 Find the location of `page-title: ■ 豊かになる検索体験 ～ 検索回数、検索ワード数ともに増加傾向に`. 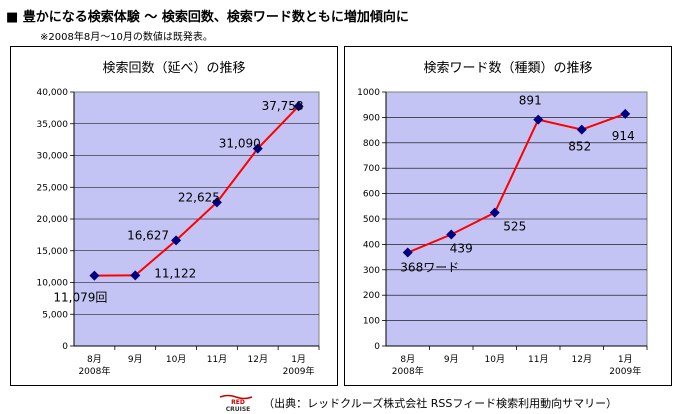

page-title: ■ 豊かになる検索体験 ～ 検索回数、検索ワード数ともに増加傾向に is located at coordinates (207, 17).